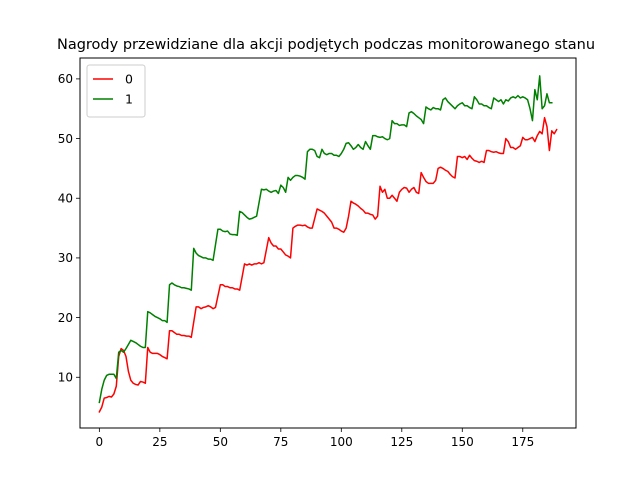  Describe the element at coordinates (100, 442) in the screenshot. I see `x-tick-label: 0` at that location.